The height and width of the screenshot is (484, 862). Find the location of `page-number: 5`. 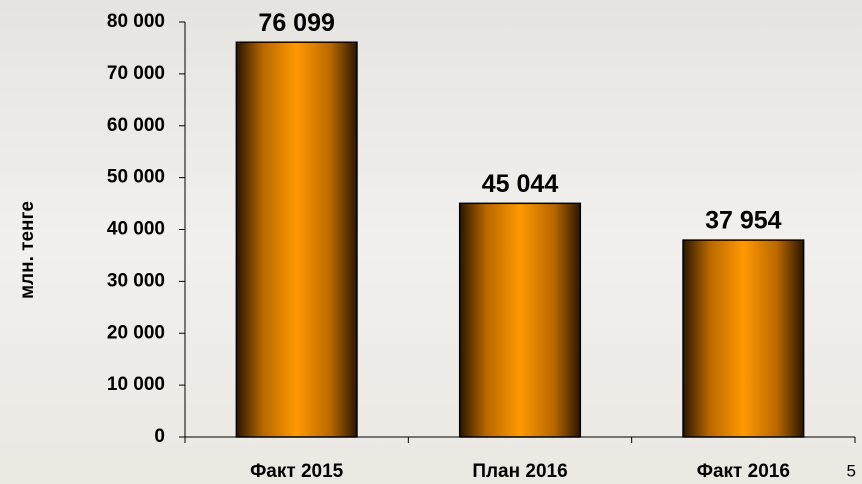

page-number: 5 is located at coordinates (851, 470).